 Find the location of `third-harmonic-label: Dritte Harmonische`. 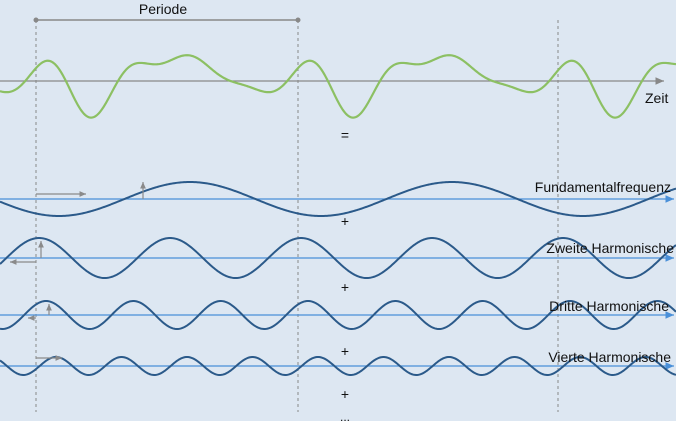

third-harmonic-label: Dritte Harmonische is located at coordinates (609, 306).